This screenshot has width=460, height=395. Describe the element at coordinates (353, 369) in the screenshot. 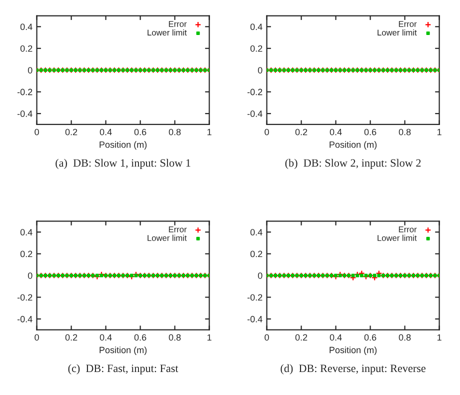

I see `text: (d) DB: Reverse, input: Reverse` at that location.